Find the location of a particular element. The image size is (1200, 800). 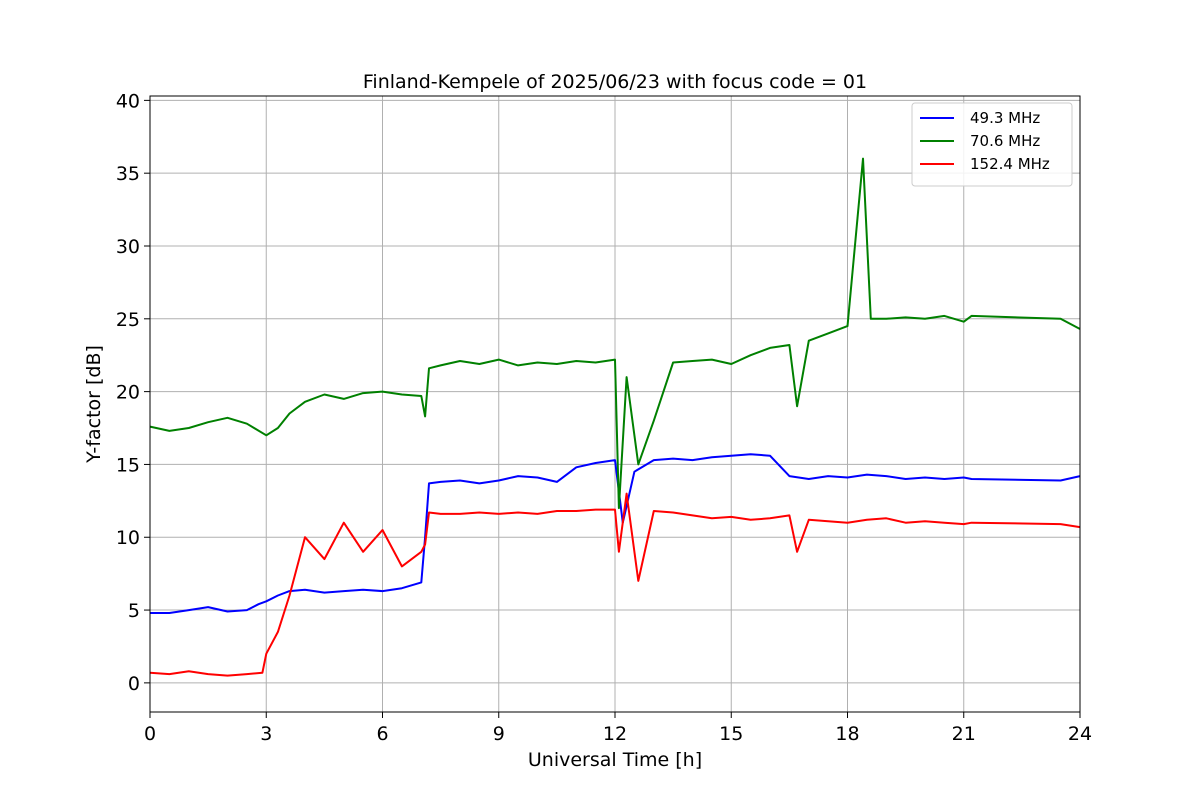

legend: 49.3 MHz 70.6 MHz 152.4 MHz is located at coordinates (992, 144).